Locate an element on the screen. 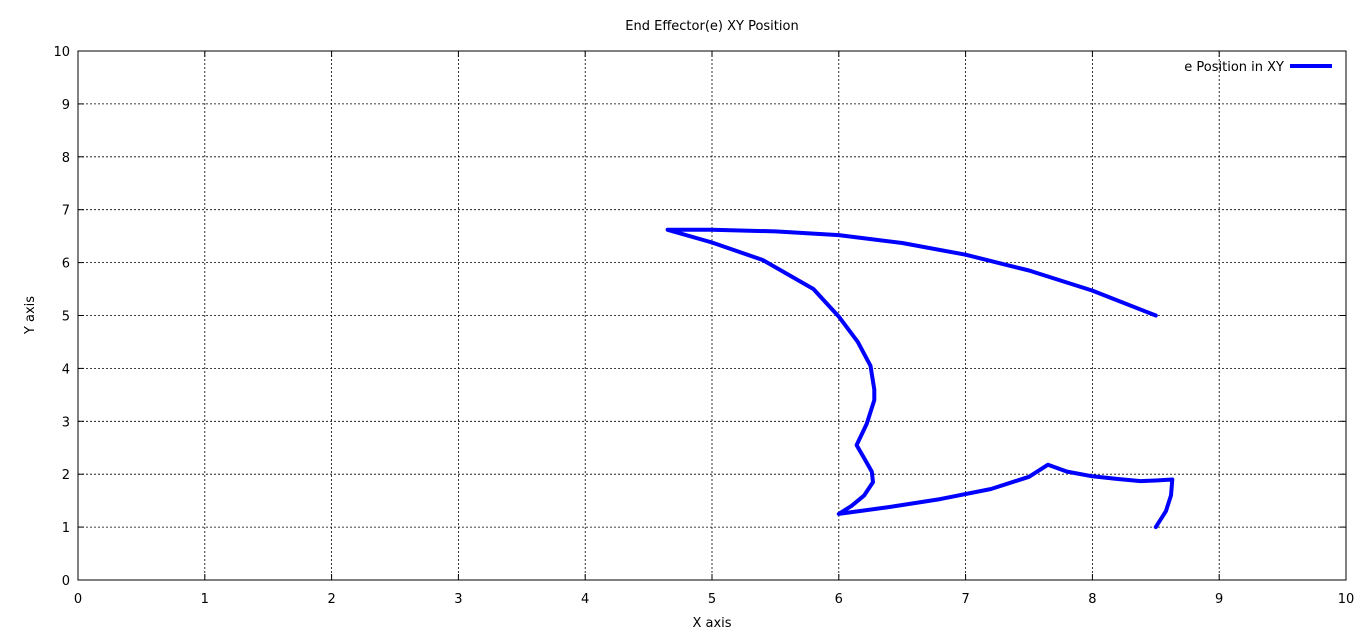  y-tick-label: 0 is located at coordinates (66, 581).